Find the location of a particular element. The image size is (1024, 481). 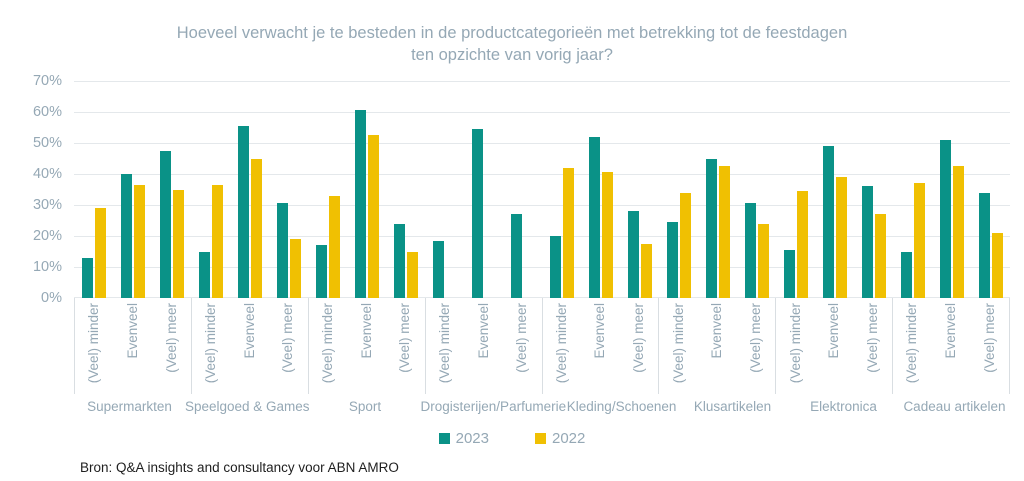

y-axis-tick: 40% is located at coordinates (47, 174).